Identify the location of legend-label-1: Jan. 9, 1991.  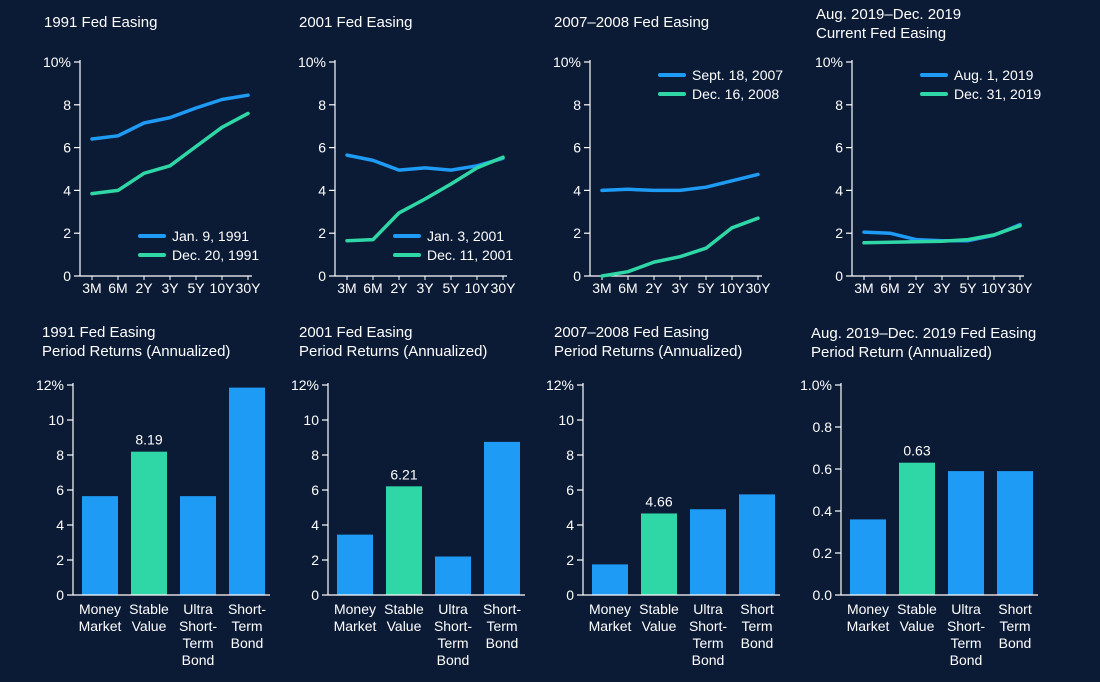
(210, 236).